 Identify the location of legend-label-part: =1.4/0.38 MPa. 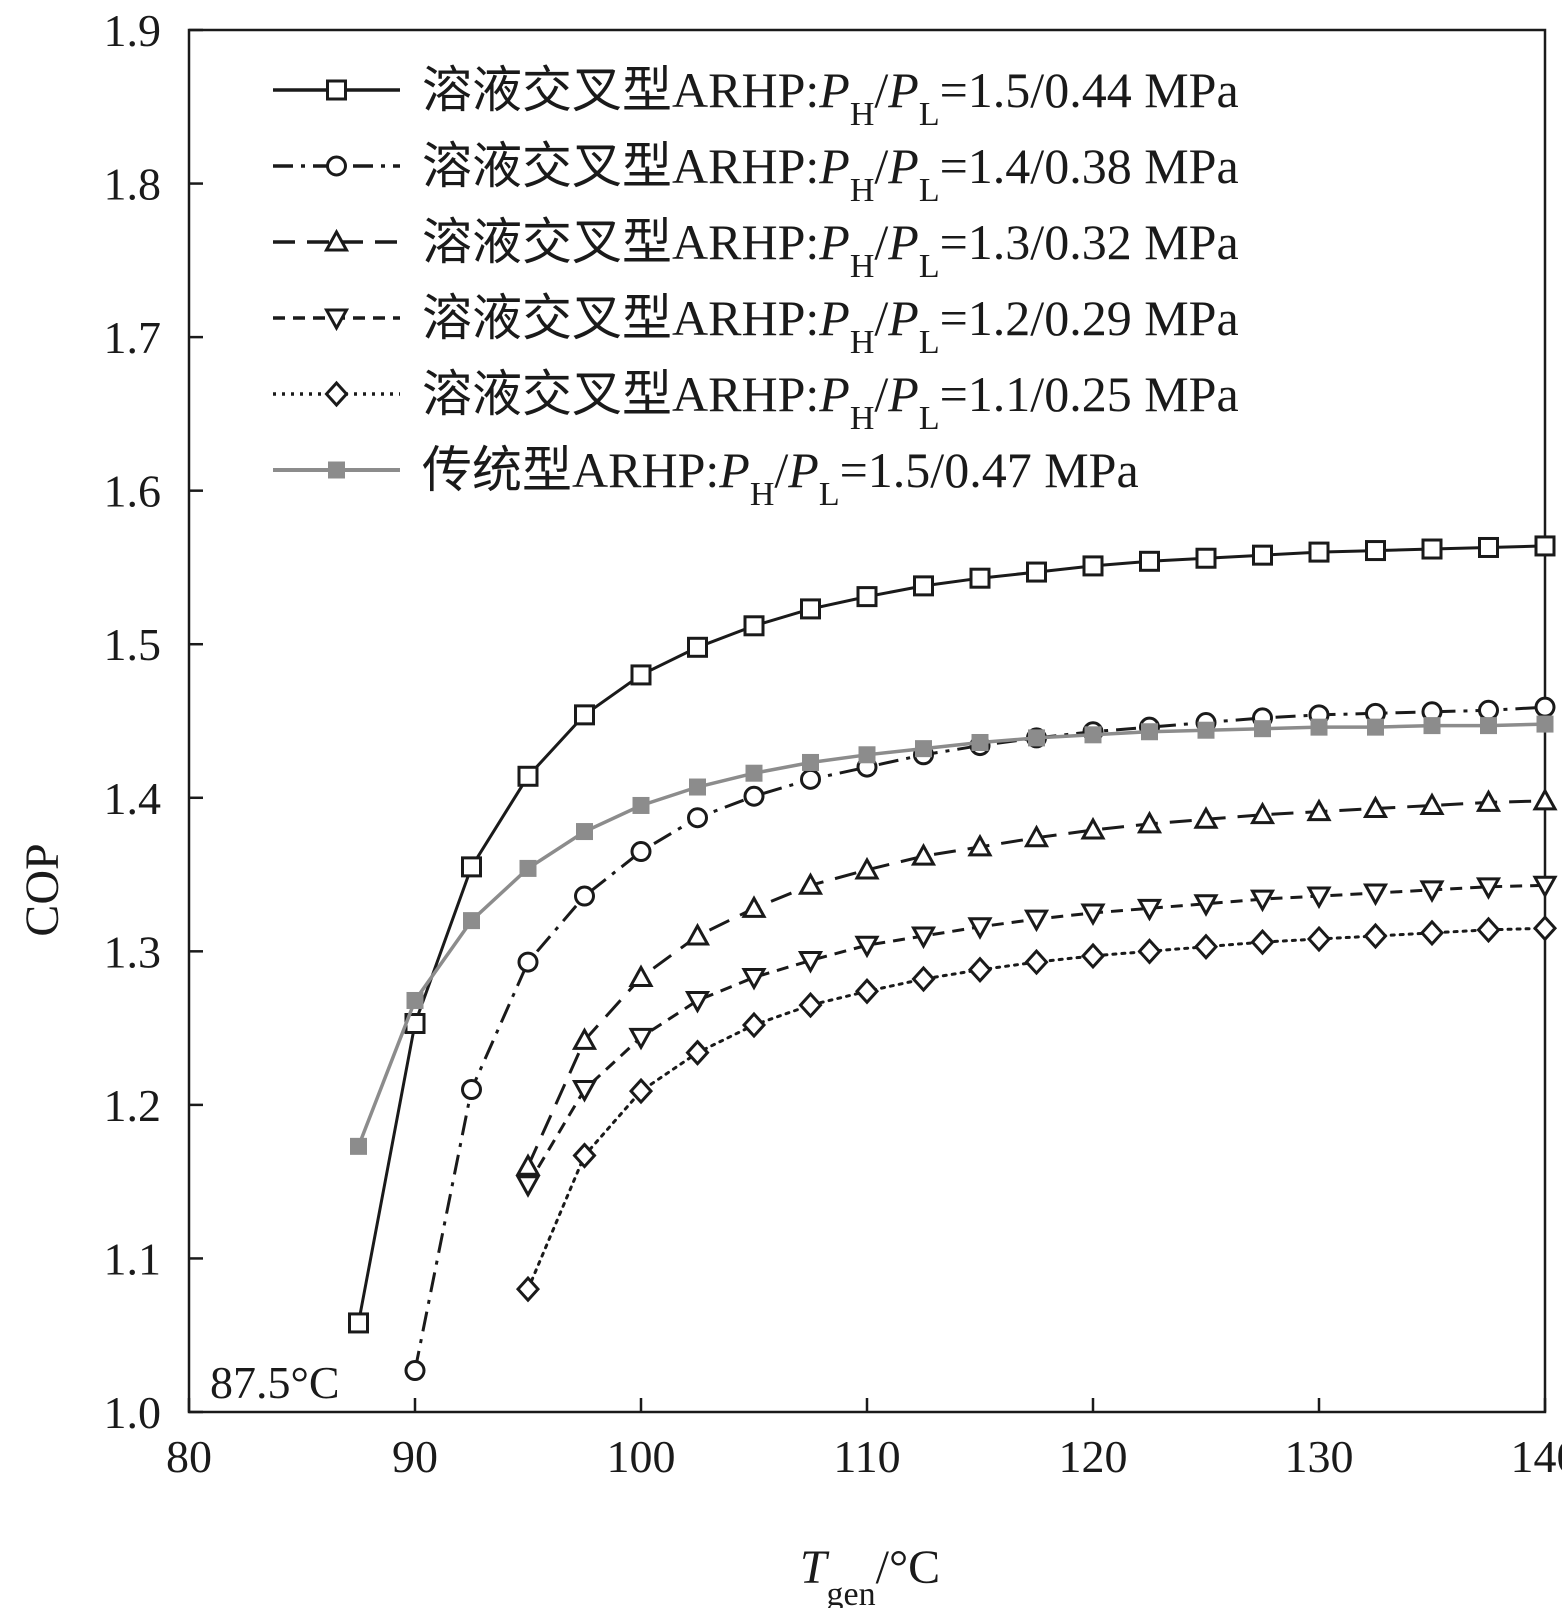
(1089, 166).